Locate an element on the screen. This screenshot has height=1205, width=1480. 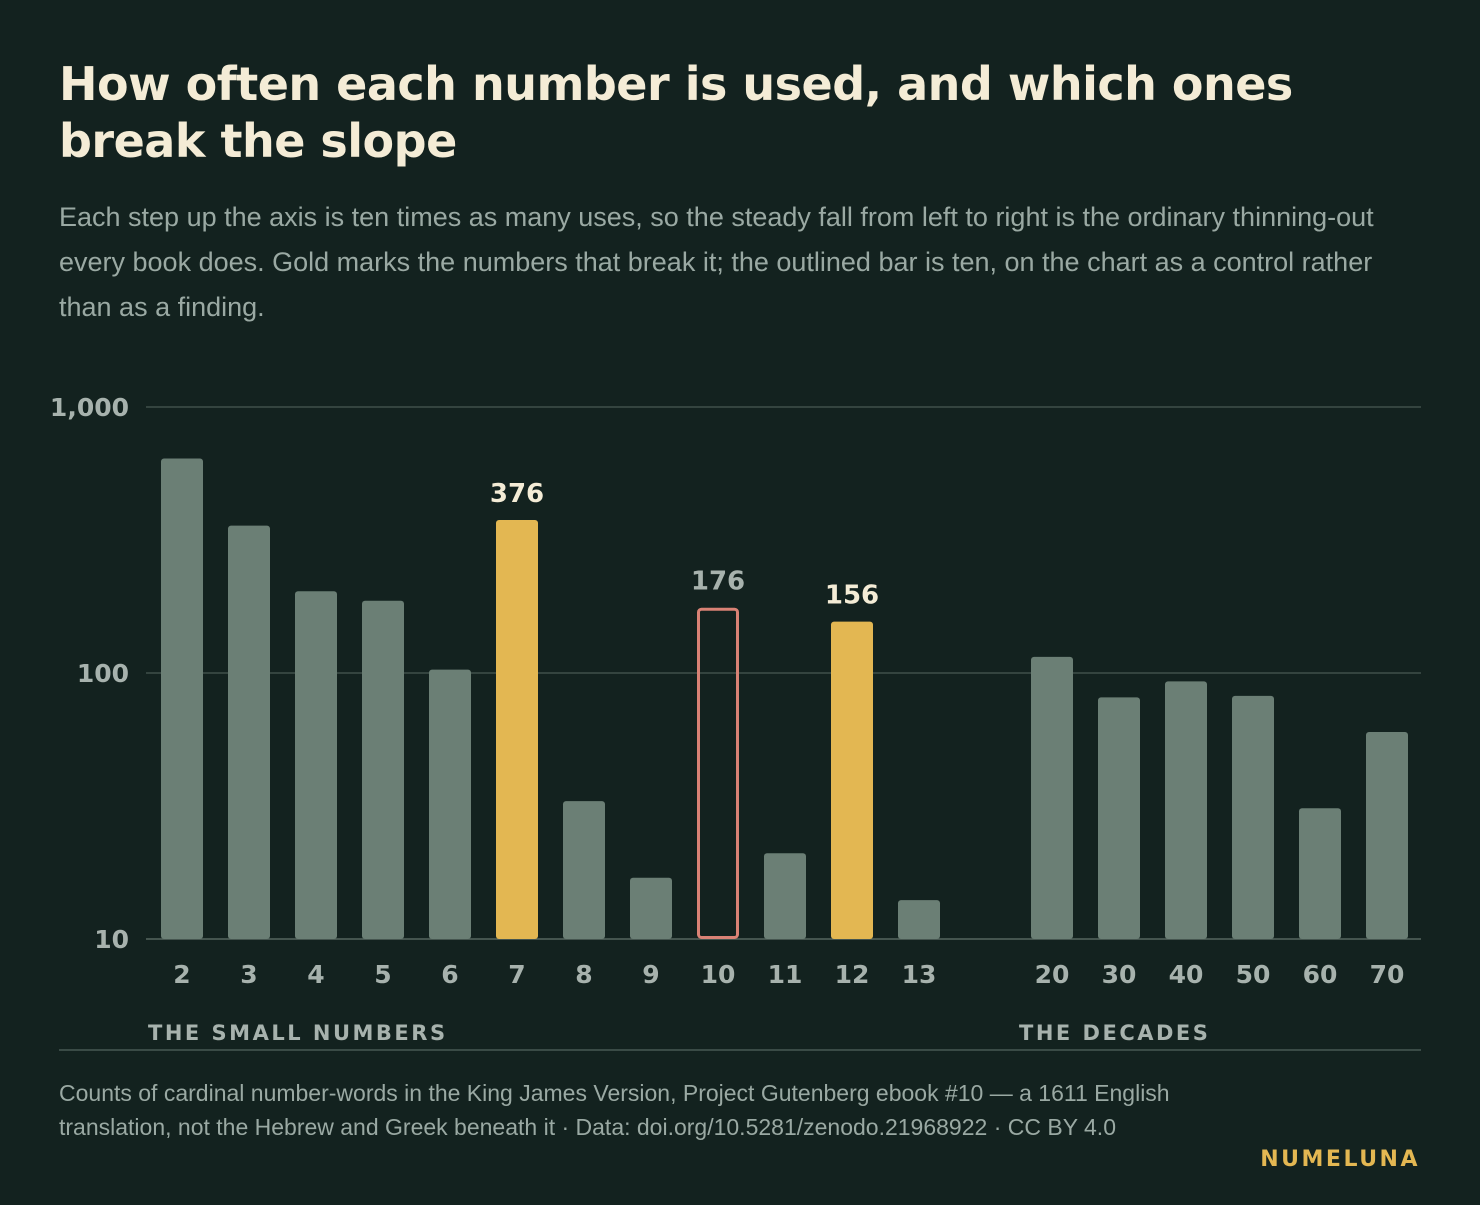
x-tick-label-30: 30 is located at coordinates (1119, 974).